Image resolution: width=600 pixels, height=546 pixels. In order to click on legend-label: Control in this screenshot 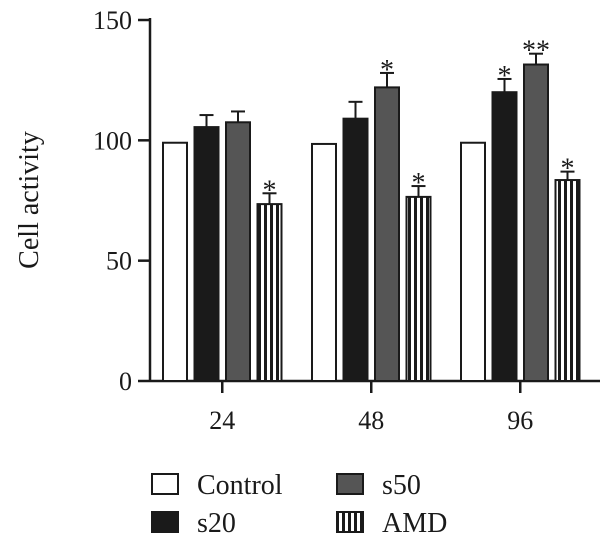, I will do `click(240, 485)`.